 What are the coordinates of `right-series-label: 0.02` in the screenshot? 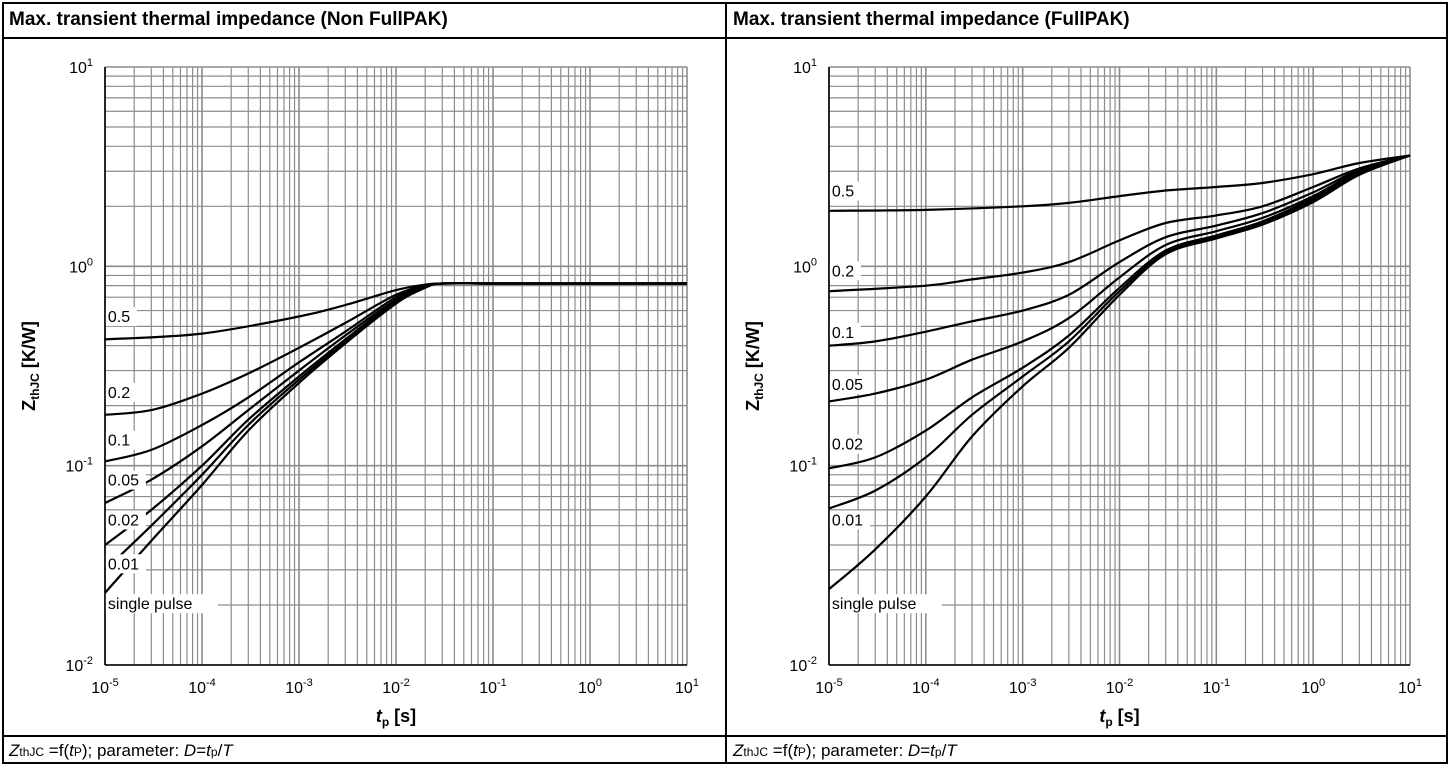 It's located at (847, 445).